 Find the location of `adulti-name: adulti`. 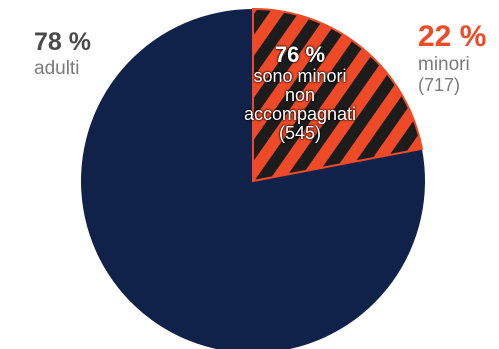

adulti-name: adulti is located at coordinates (57, 68).